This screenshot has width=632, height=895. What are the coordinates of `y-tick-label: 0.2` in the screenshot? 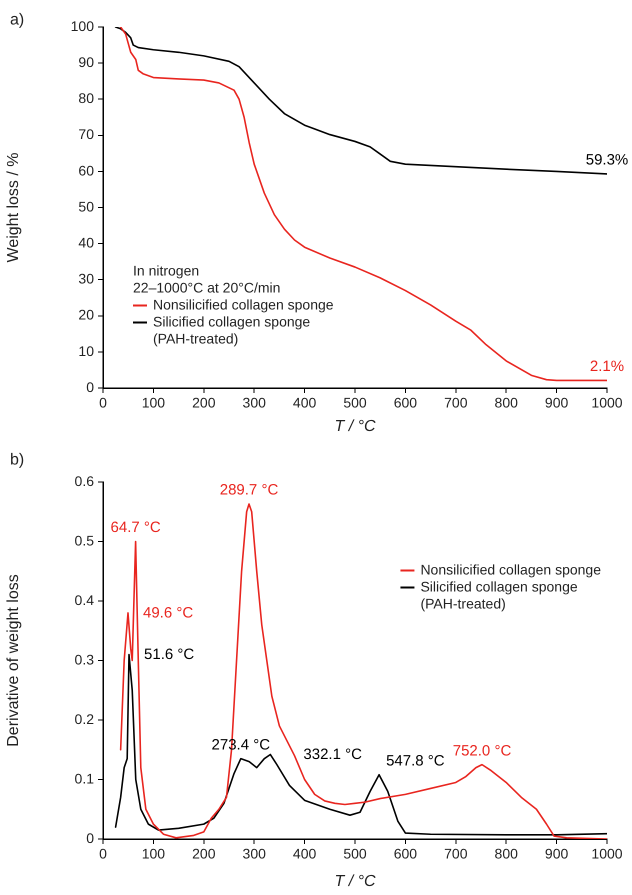 It's located at (84, 718).